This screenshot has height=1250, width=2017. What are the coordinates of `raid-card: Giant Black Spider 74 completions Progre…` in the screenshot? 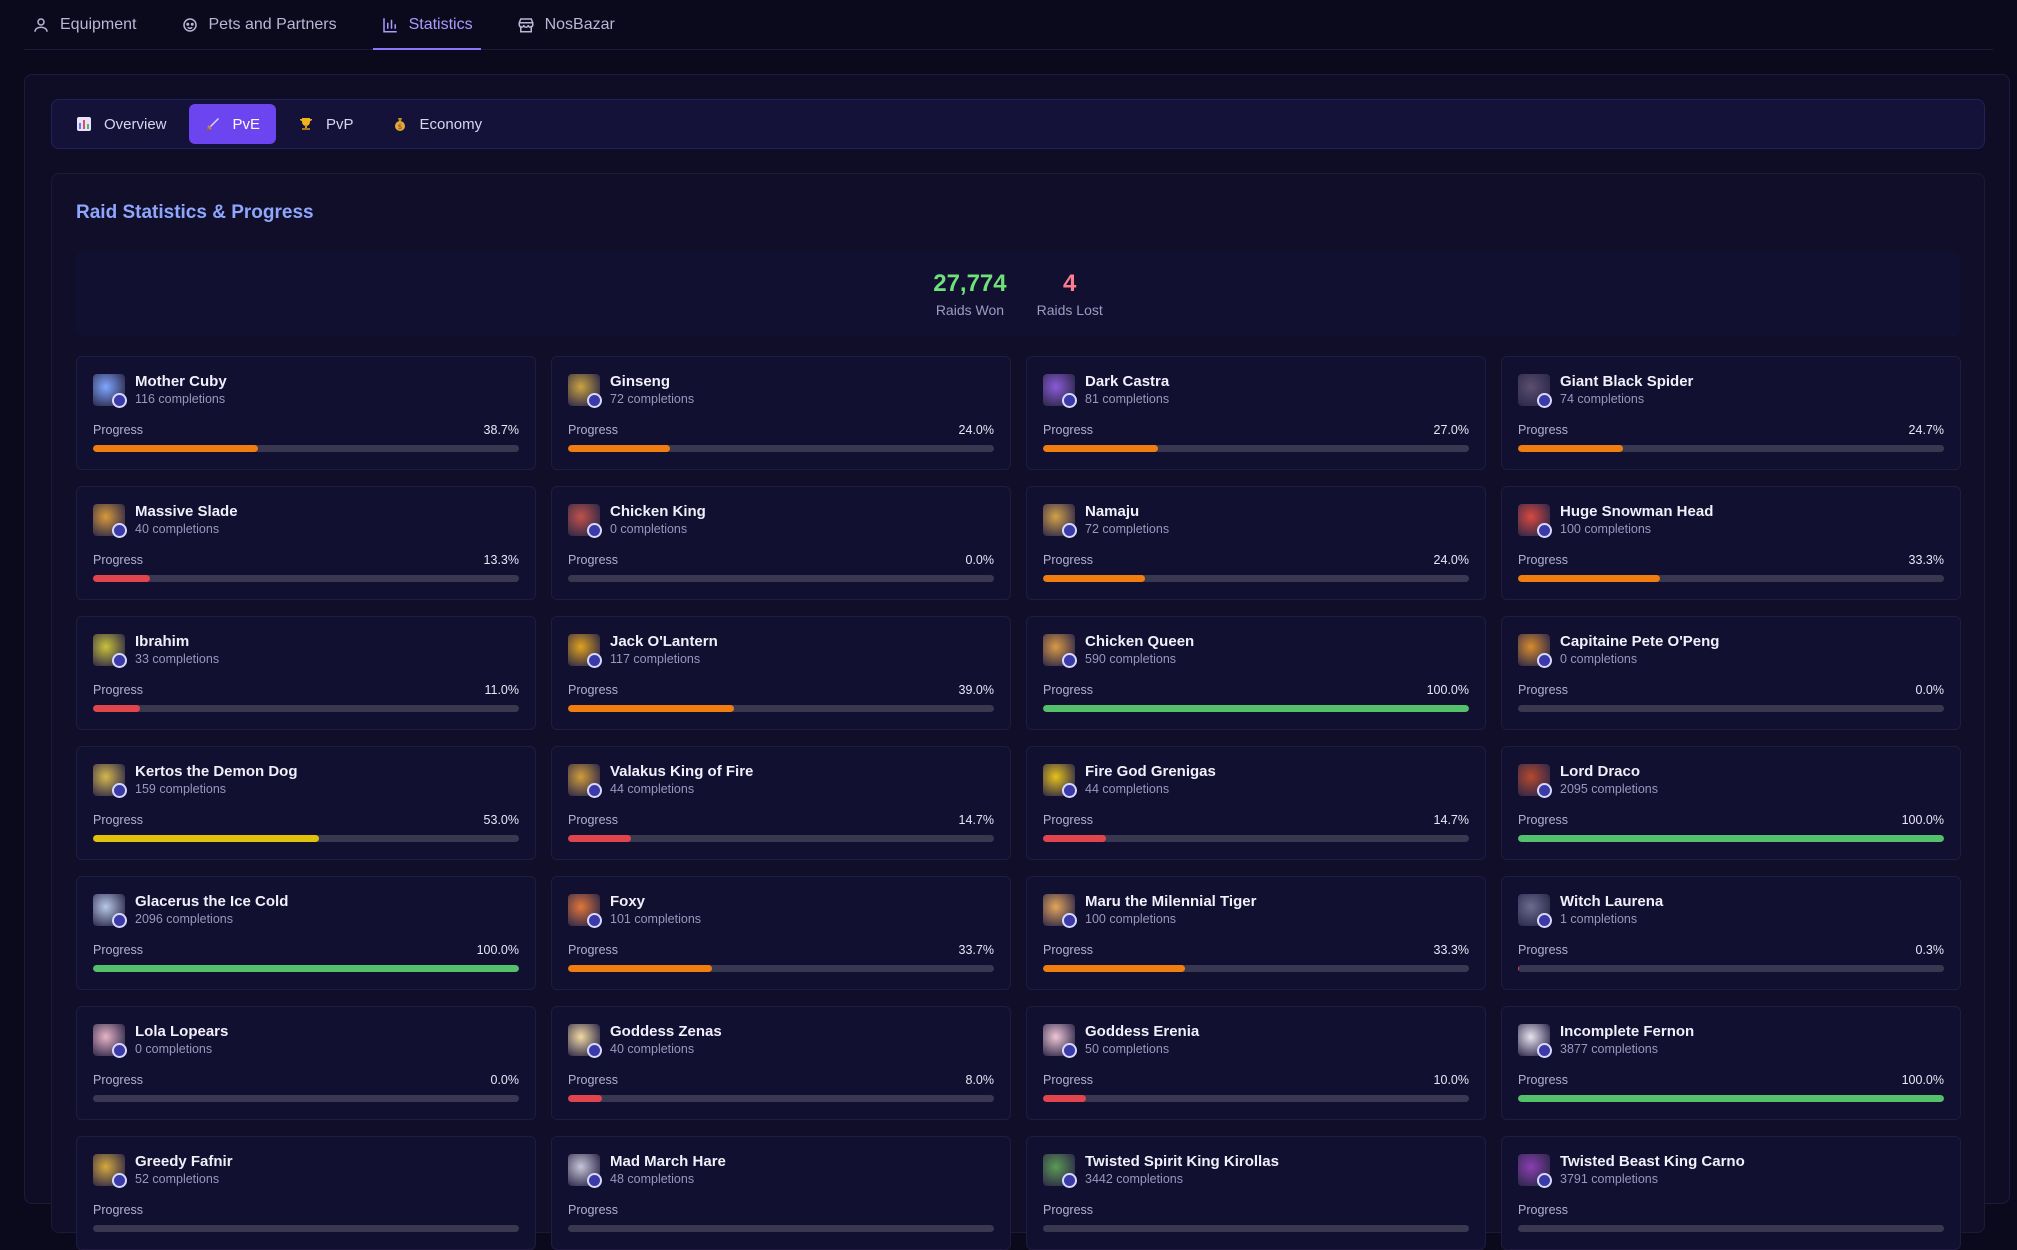 It's located at (1731, 413).